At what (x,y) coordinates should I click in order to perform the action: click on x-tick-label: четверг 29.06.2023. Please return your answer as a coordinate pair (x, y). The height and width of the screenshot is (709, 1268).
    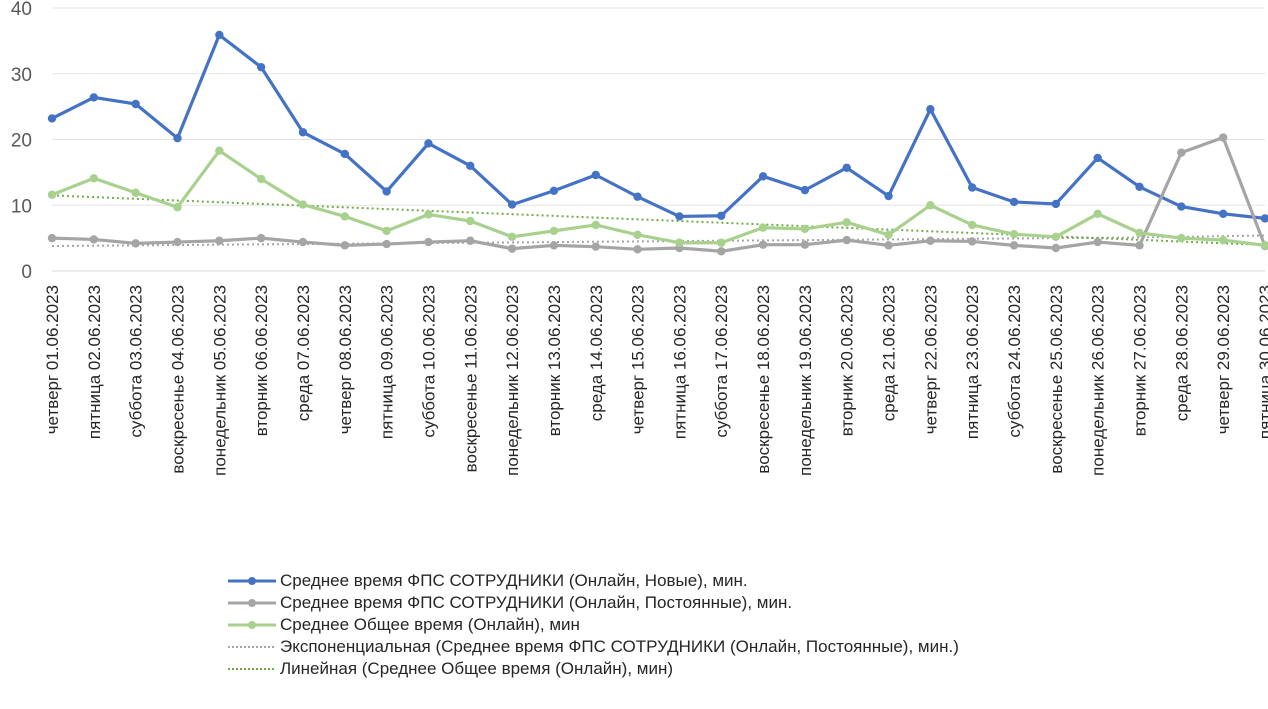
    Looking at the image, I should click on (1223, 359).